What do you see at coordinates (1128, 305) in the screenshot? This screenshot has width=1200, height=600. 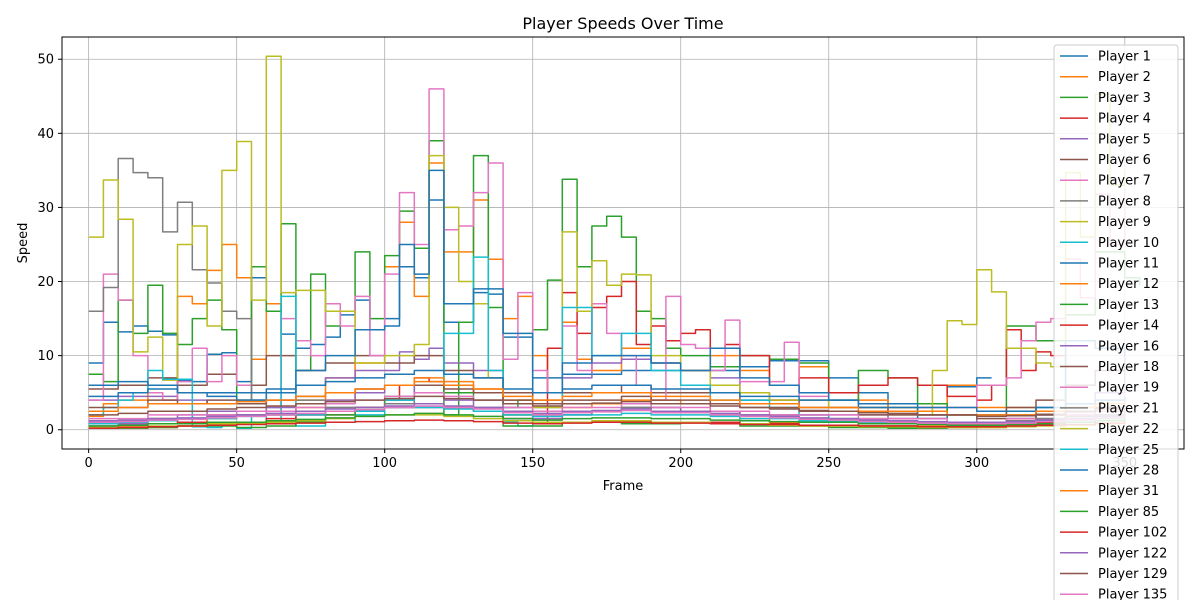 I see `legend-entry-label: Player 13` at bounding box center [1128, 305].